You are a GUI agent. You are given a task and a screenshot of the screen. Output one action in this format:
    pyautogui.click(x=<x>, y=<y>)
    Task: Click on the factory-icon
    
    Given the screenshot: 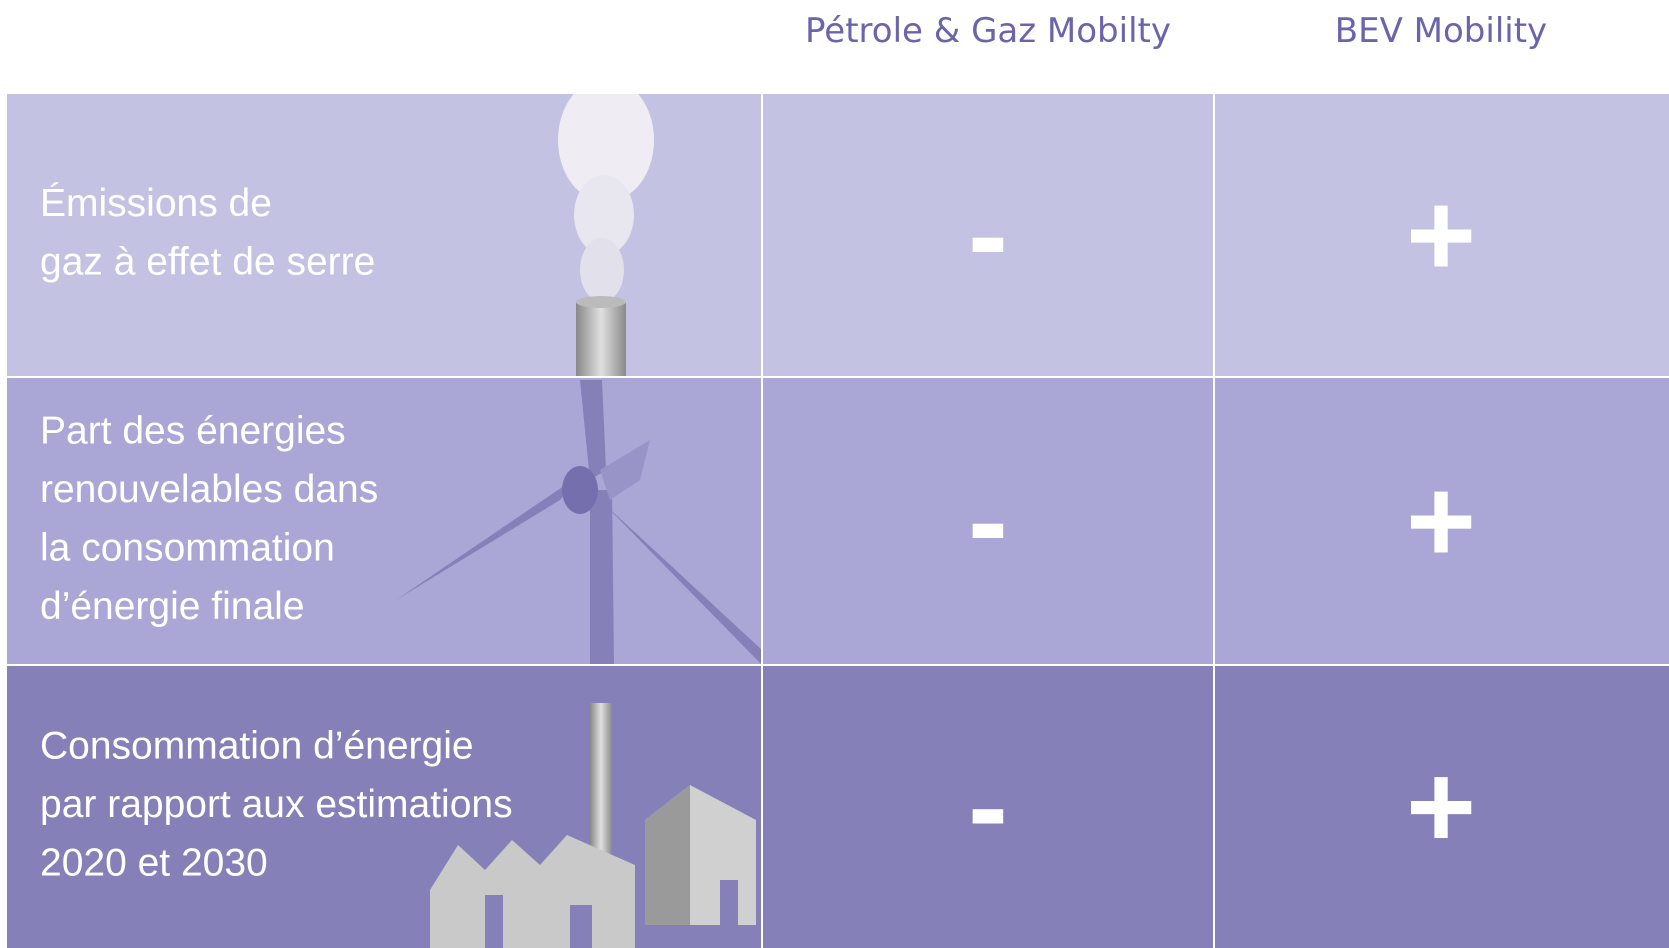 What is the action you would take?
    pyautogui.click(x=593, y=825)
    